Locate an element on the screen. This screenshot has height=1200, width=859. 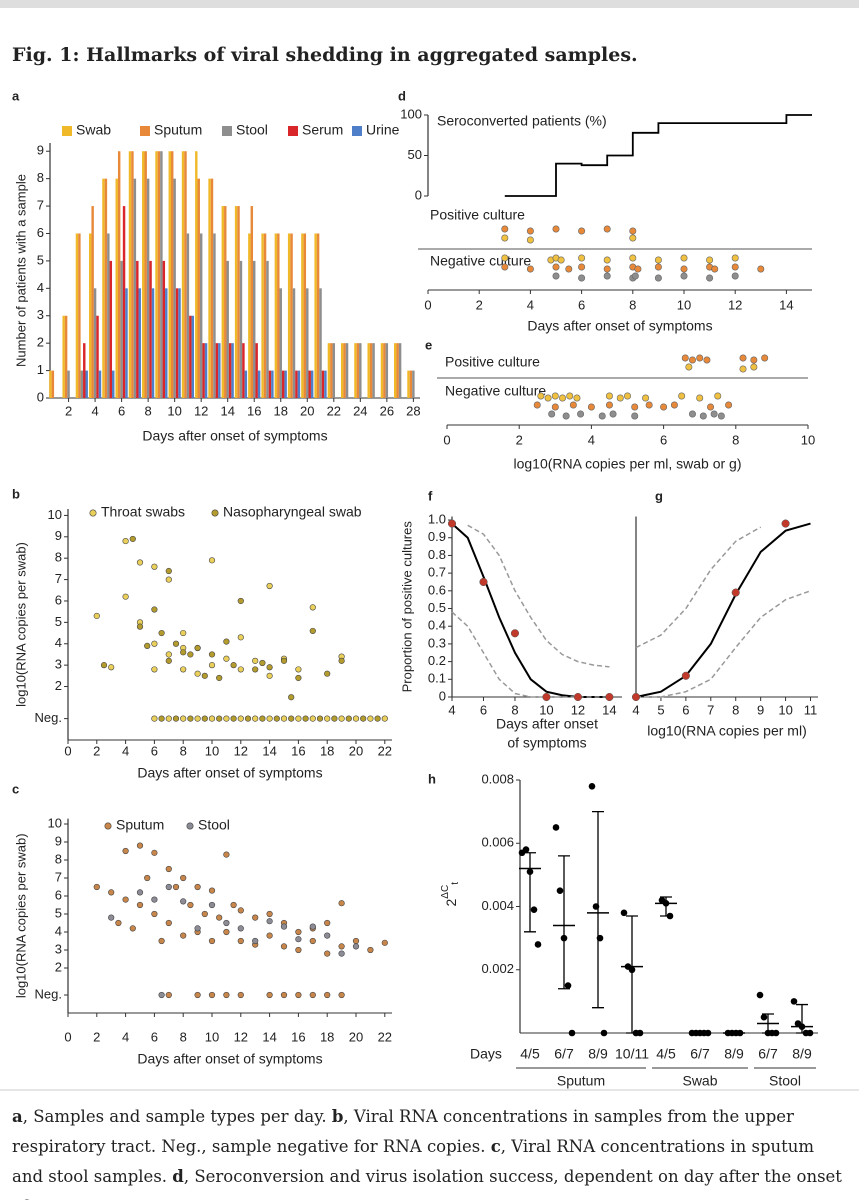
x-tick-label: 8 is located at coordinates (632, 304).